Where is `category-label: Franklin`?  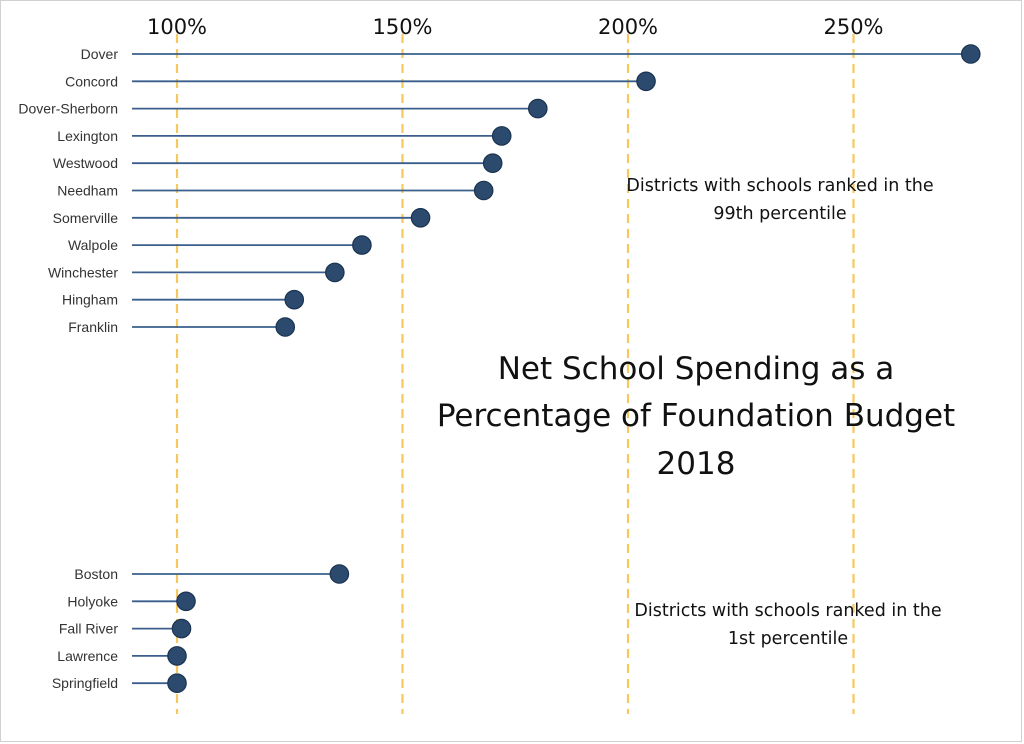
category-label: Franklin is located at coordinates (93, 327).